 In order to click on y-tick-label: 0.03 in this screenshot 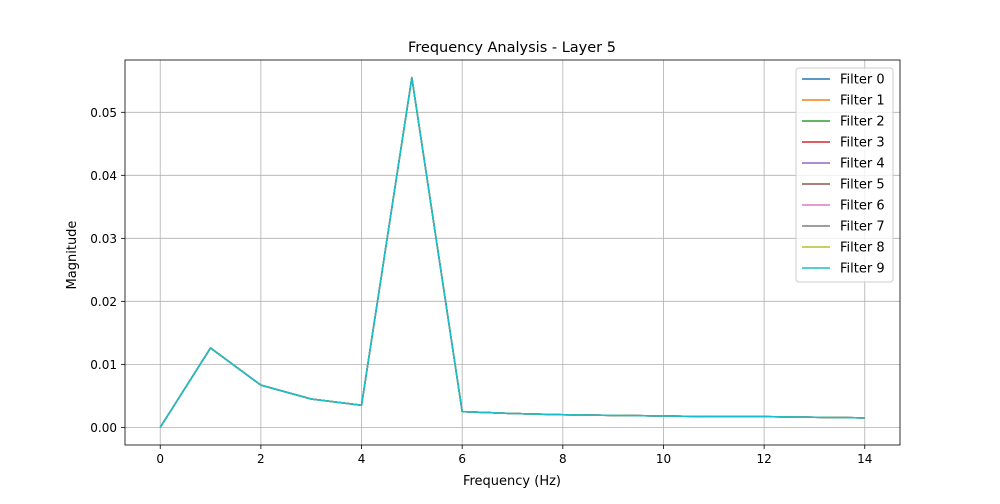, I will do `click(103, 239)`.